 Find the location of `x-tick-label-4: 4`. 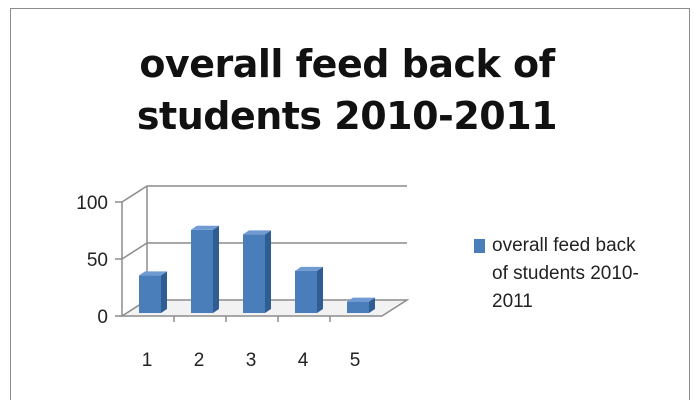

x-tick-label-4: 4 is located at coordinates (303, 360).